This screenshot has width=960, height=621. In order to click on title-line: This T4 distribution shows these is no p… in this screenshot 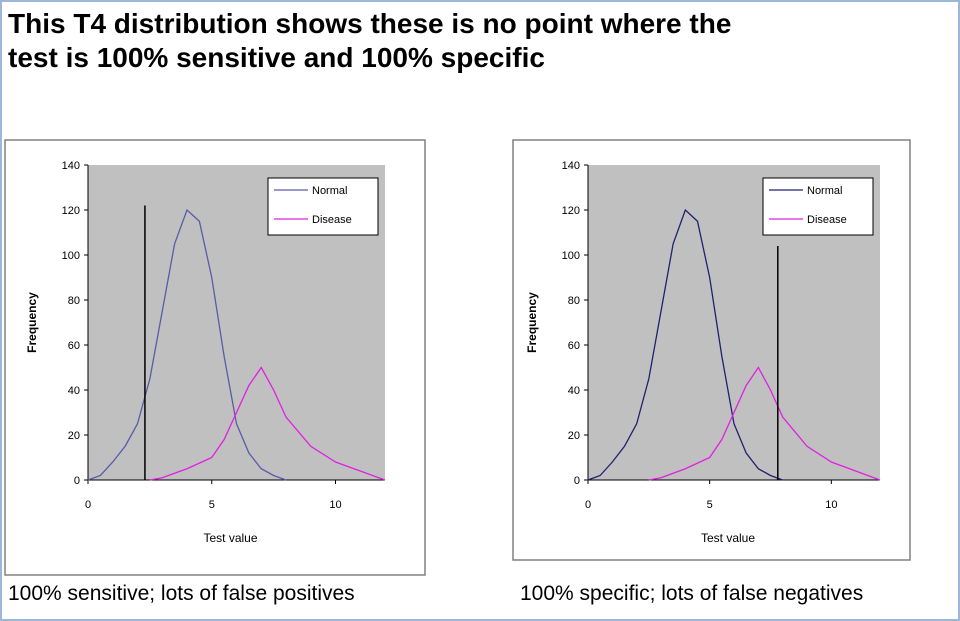, I will do `click(369, 23)`.